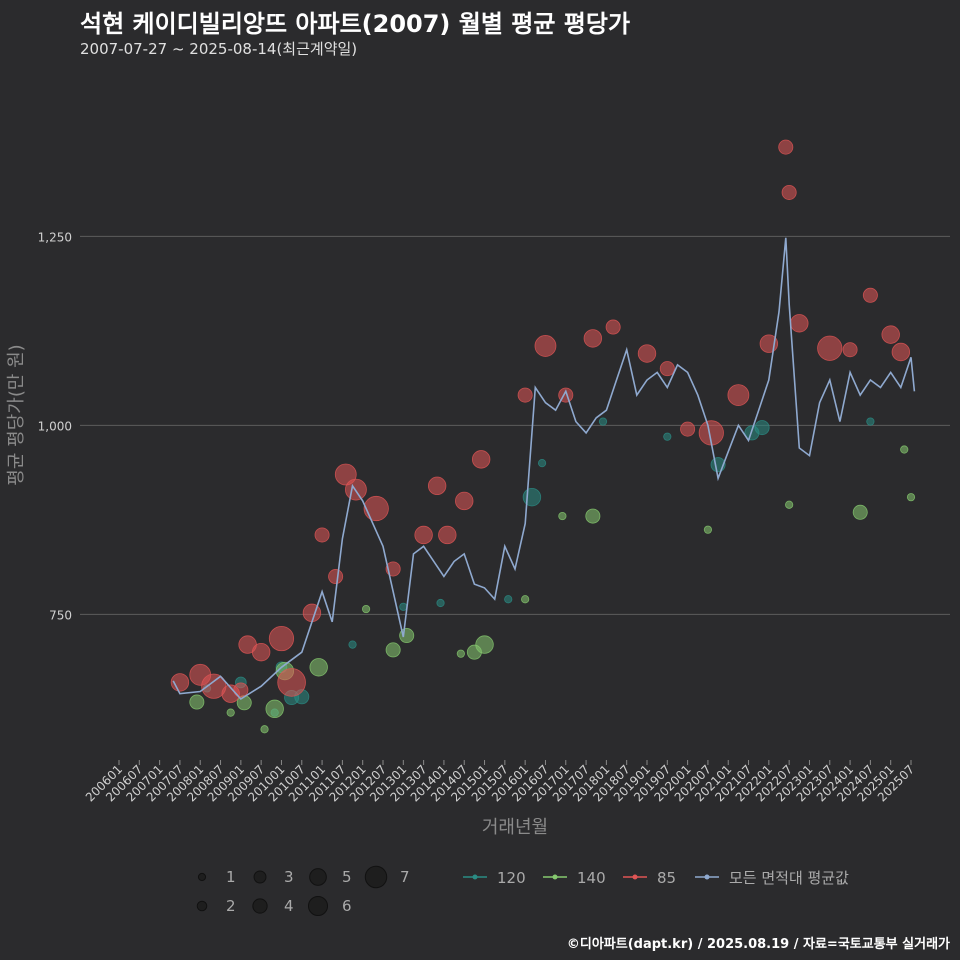 The height and width of the screenshot is (960, 960). What do you see at coordinates (355, 24) in the screenshot?
I see `chart-title: 석현 케이디빌리앙뜨 아파트(2007) 월별 평균 평당가` at bounding box center [355, 24].